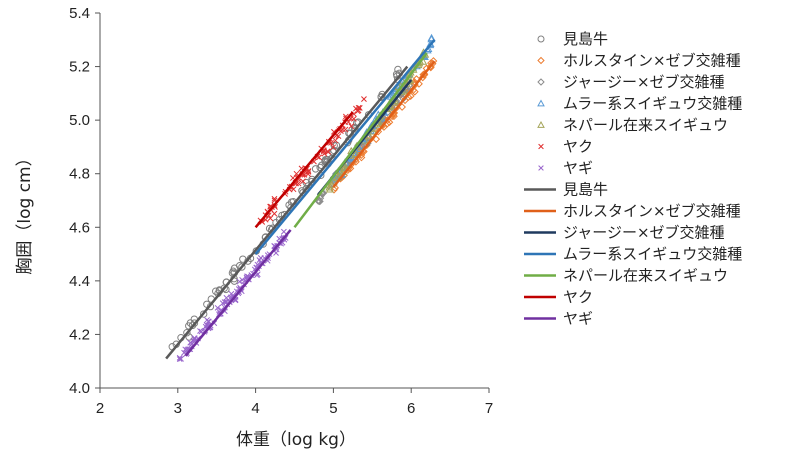  I want to click on scatter-series, so click(232, 295).